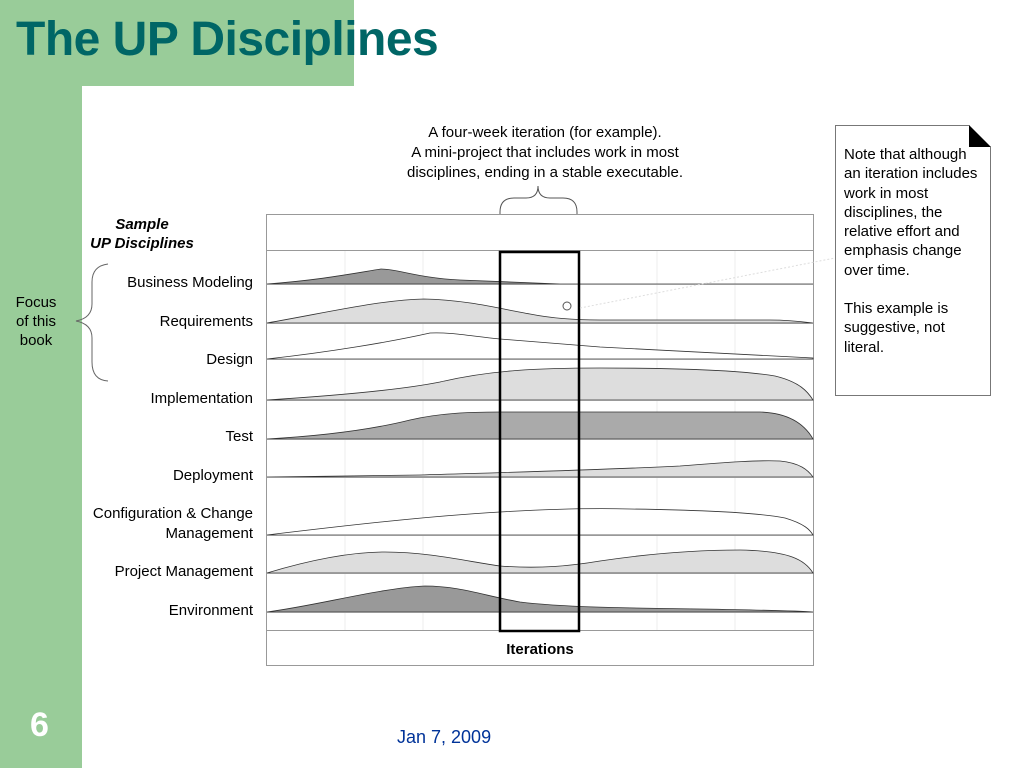 The height and width of the screenshot is (768, 1024). Describe the element at coordinates (540, 649) in the screenshot. I see `iterations-label: Iterations` at that location.